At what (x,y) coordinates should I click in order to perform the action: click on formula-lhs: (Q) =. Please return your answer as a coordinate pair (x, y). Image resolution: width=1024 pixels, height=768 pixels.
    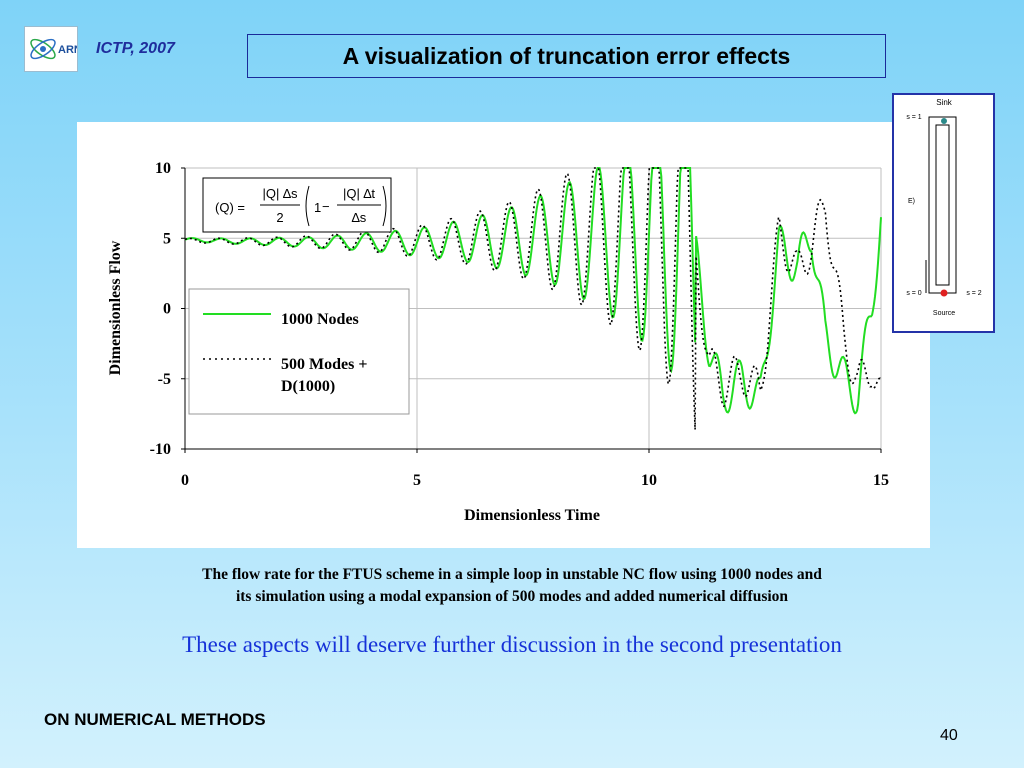
    Looking at the image, I should click on (230, 207).